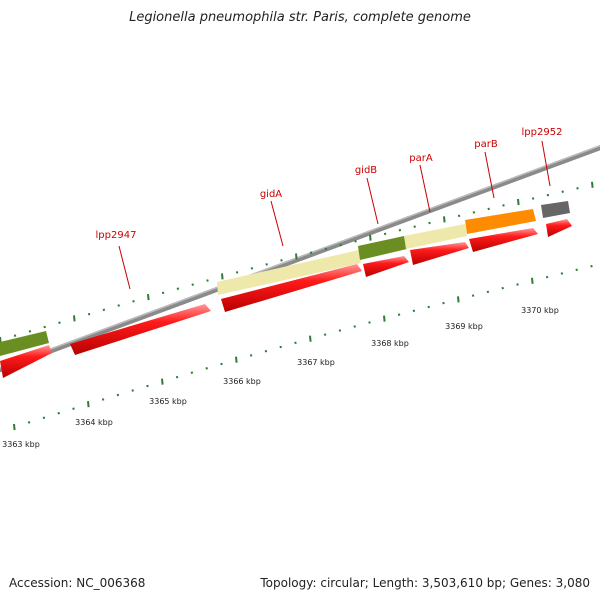 The image size is (600, 600). I want to click on gene-labels: lpp2947 gidA gidB parA parB lpp2952, so click(329, 184).